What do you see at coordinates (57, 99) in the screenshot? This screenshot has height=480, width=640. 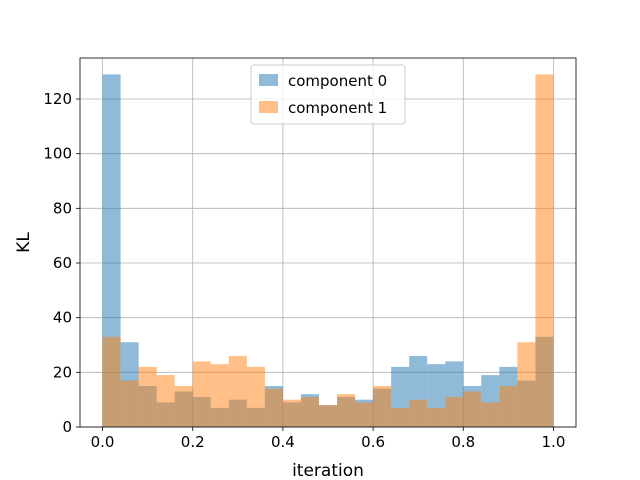 I see `y-tick-label: 120` at bounding box center [57, 99].